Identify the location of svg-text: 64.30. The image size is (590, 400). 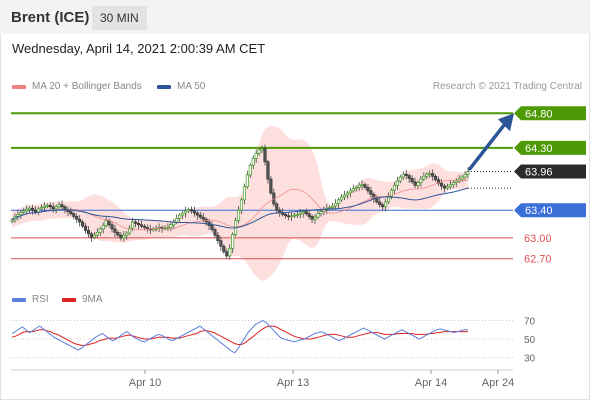
(539, 149).